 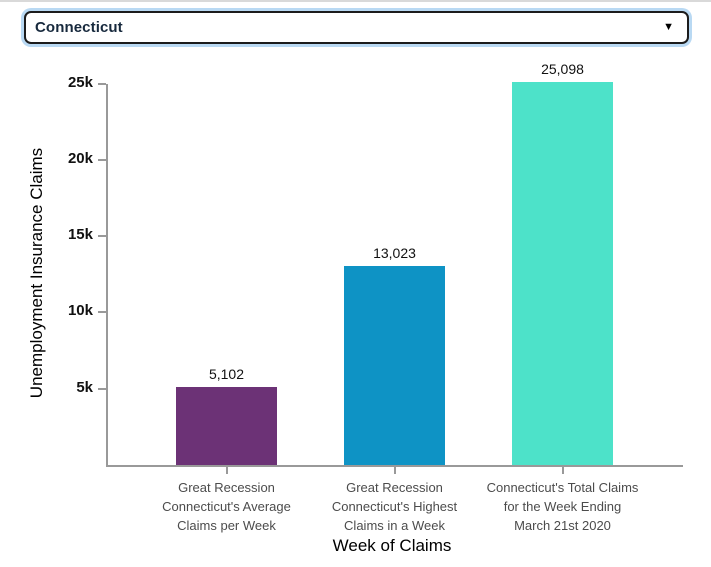 I want to click on y-axis-title: Unemployment Insurance Claims, so click(x=36, y=273).